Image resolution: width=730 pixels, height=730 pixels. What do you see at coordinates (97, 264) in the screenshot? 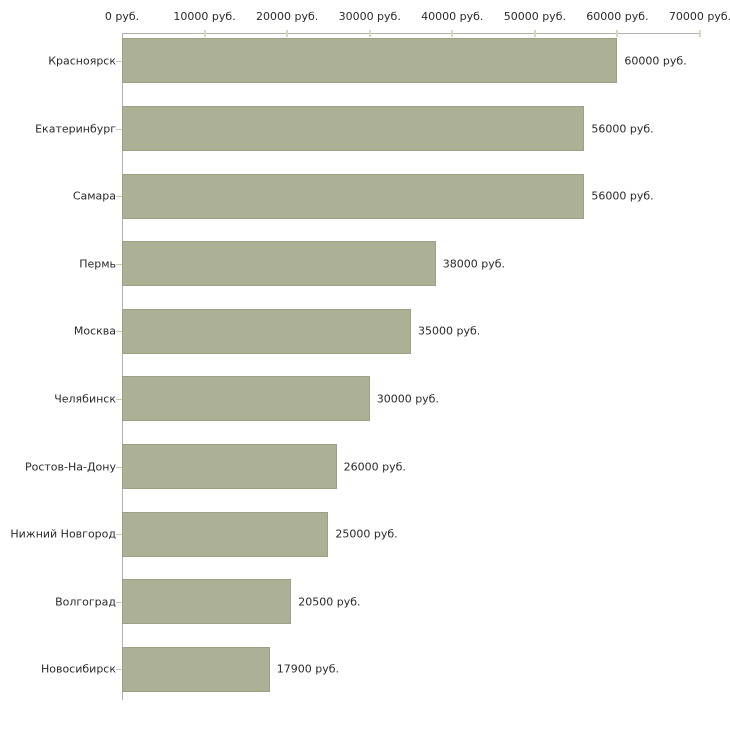
I see `category-label: Пермь` at bounding box center [97, 264].